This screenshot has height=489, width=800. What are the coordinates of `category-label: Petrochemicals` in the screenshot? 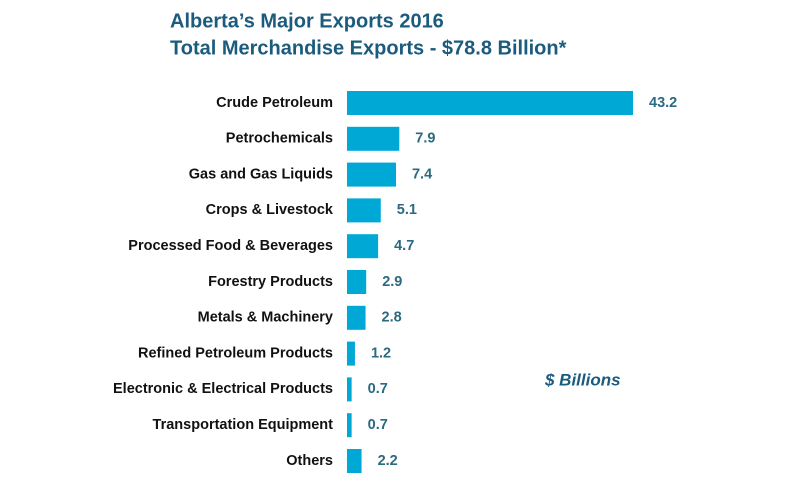 It's located at (279, 139).